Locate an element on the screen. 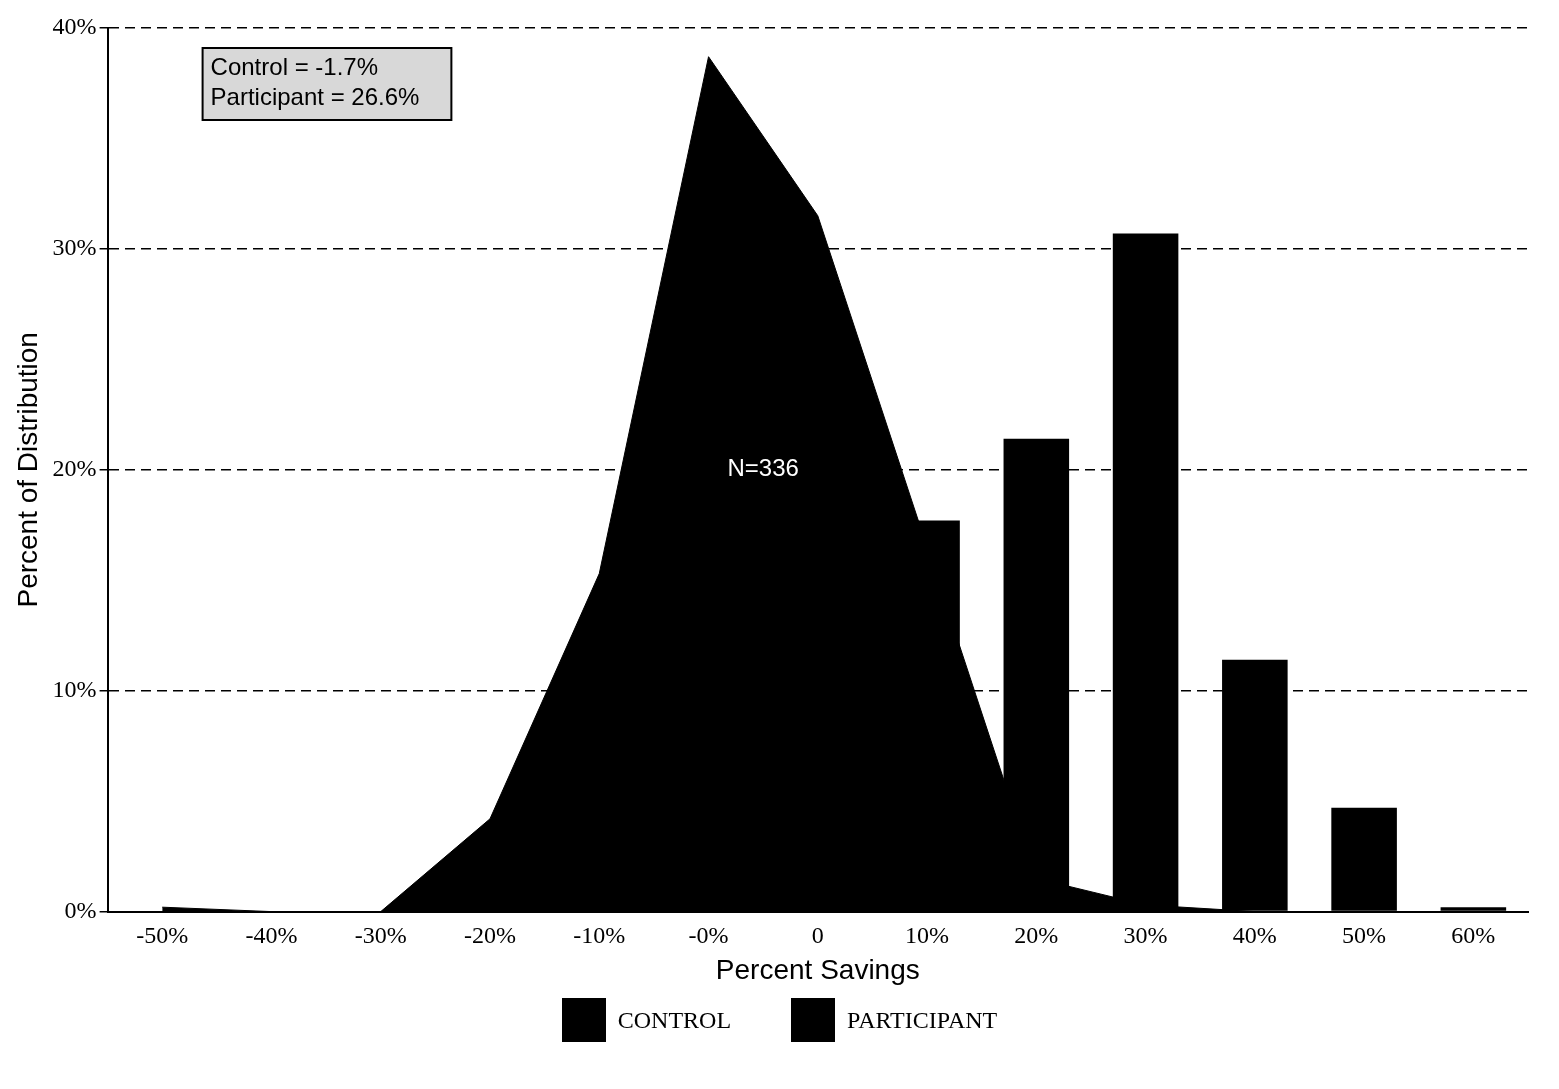 The height and width of the screenshot is (1089, 1559). annotation: Participant = 26.6% is located at coordinates (315, 96).